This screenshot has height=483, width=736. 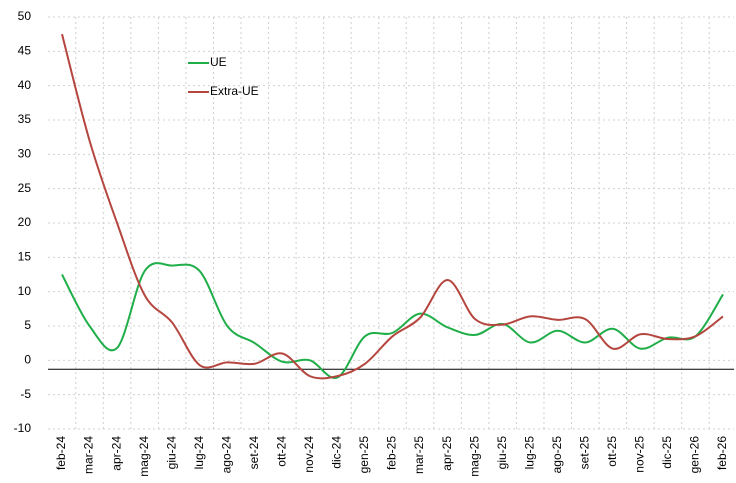 I want to click on x-tick-label: set-25, so click(x=584, y=453).